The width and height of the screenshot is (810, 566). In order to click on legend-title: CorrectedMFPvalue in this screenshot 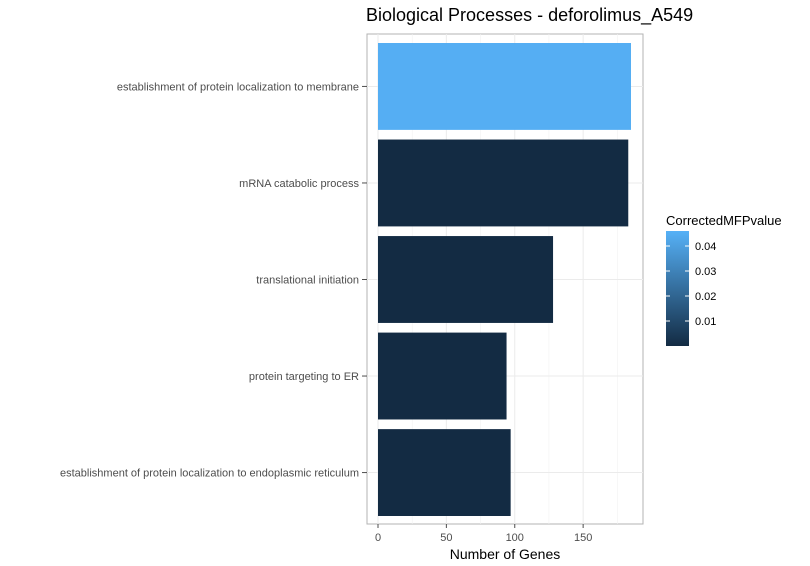, I will do `click(724, 220)`.